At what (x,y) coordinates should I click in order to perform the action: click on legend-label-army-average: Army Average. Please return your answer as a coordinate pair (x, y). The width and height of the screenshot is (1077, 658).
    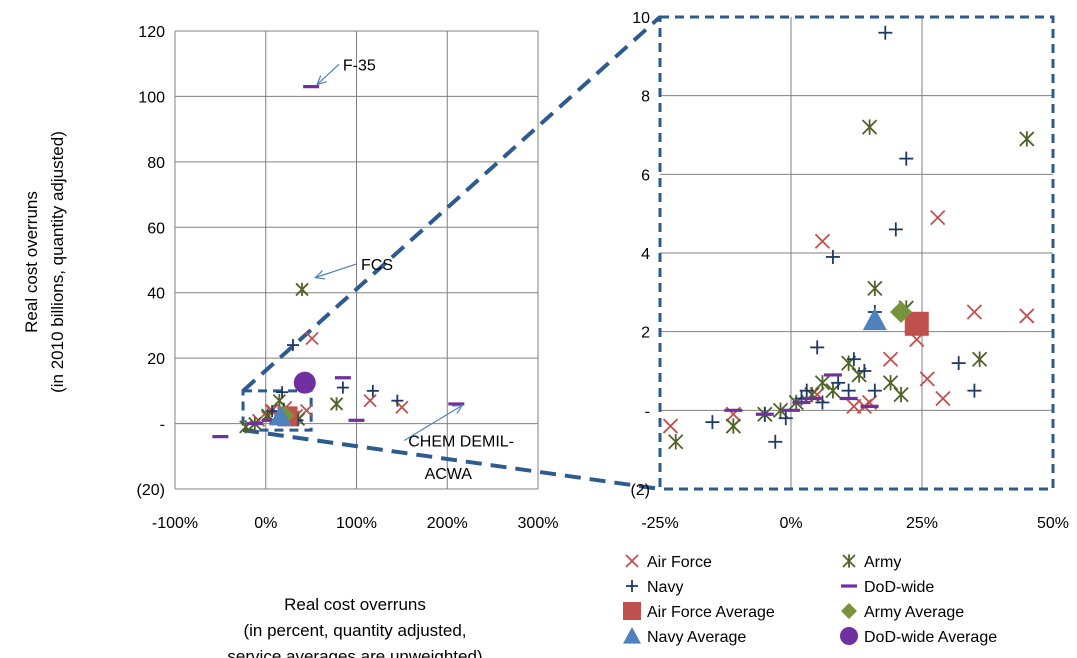
    Looking at the image, I should click on (914, 612).